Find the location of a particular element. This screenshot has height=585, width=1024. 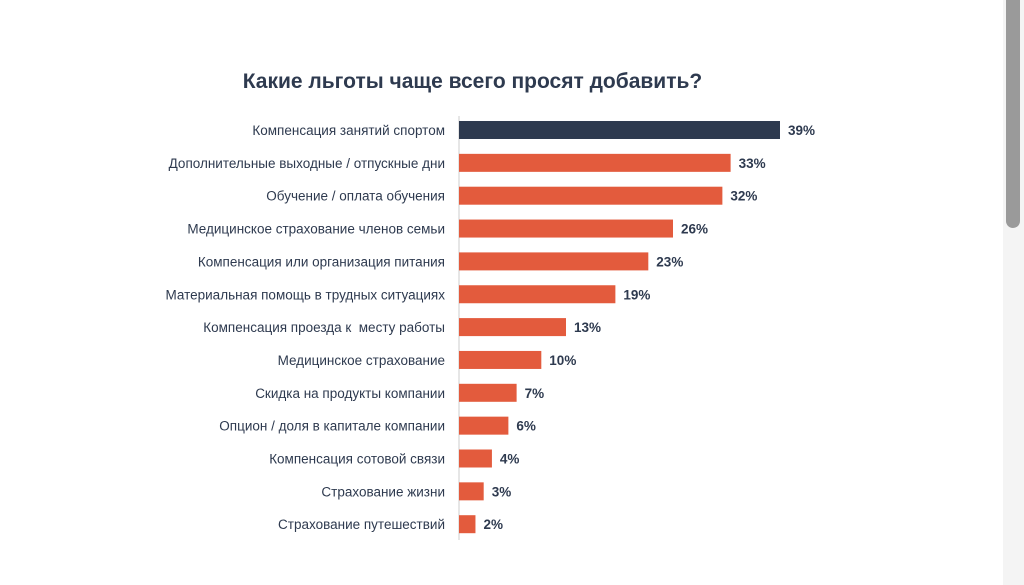

category-label: Медицинское страхование членов семьи is located at coordinates (316, 229).